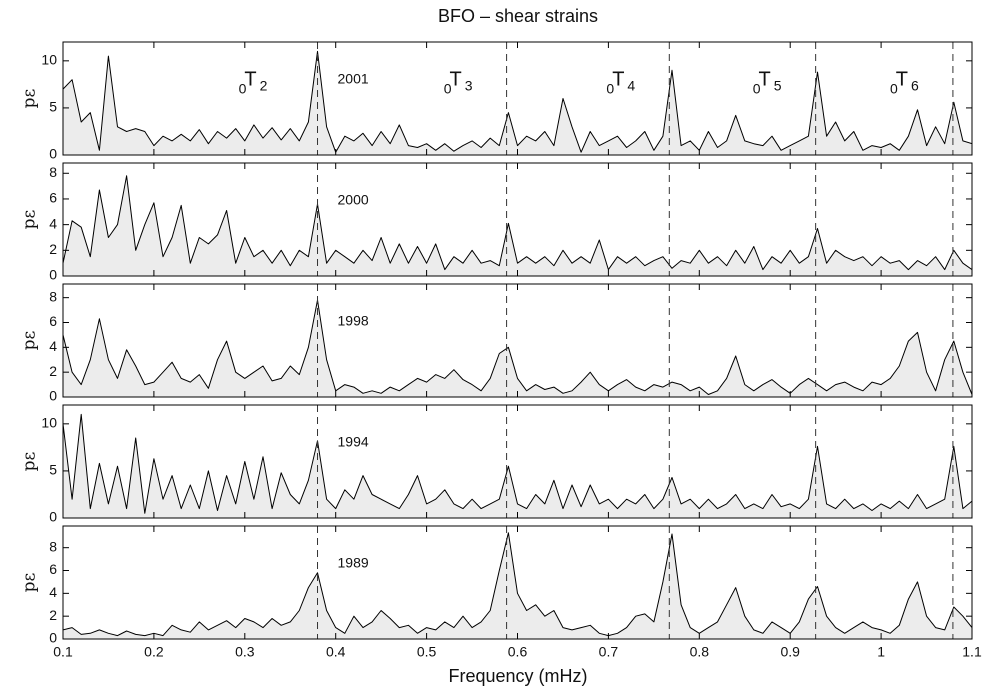 This screenshot has height=691, width=984. What do you see at coordinates (245, 652) in the screenshot?
I see `x-tick-label: 0.3` at bounding box center [245, 652].